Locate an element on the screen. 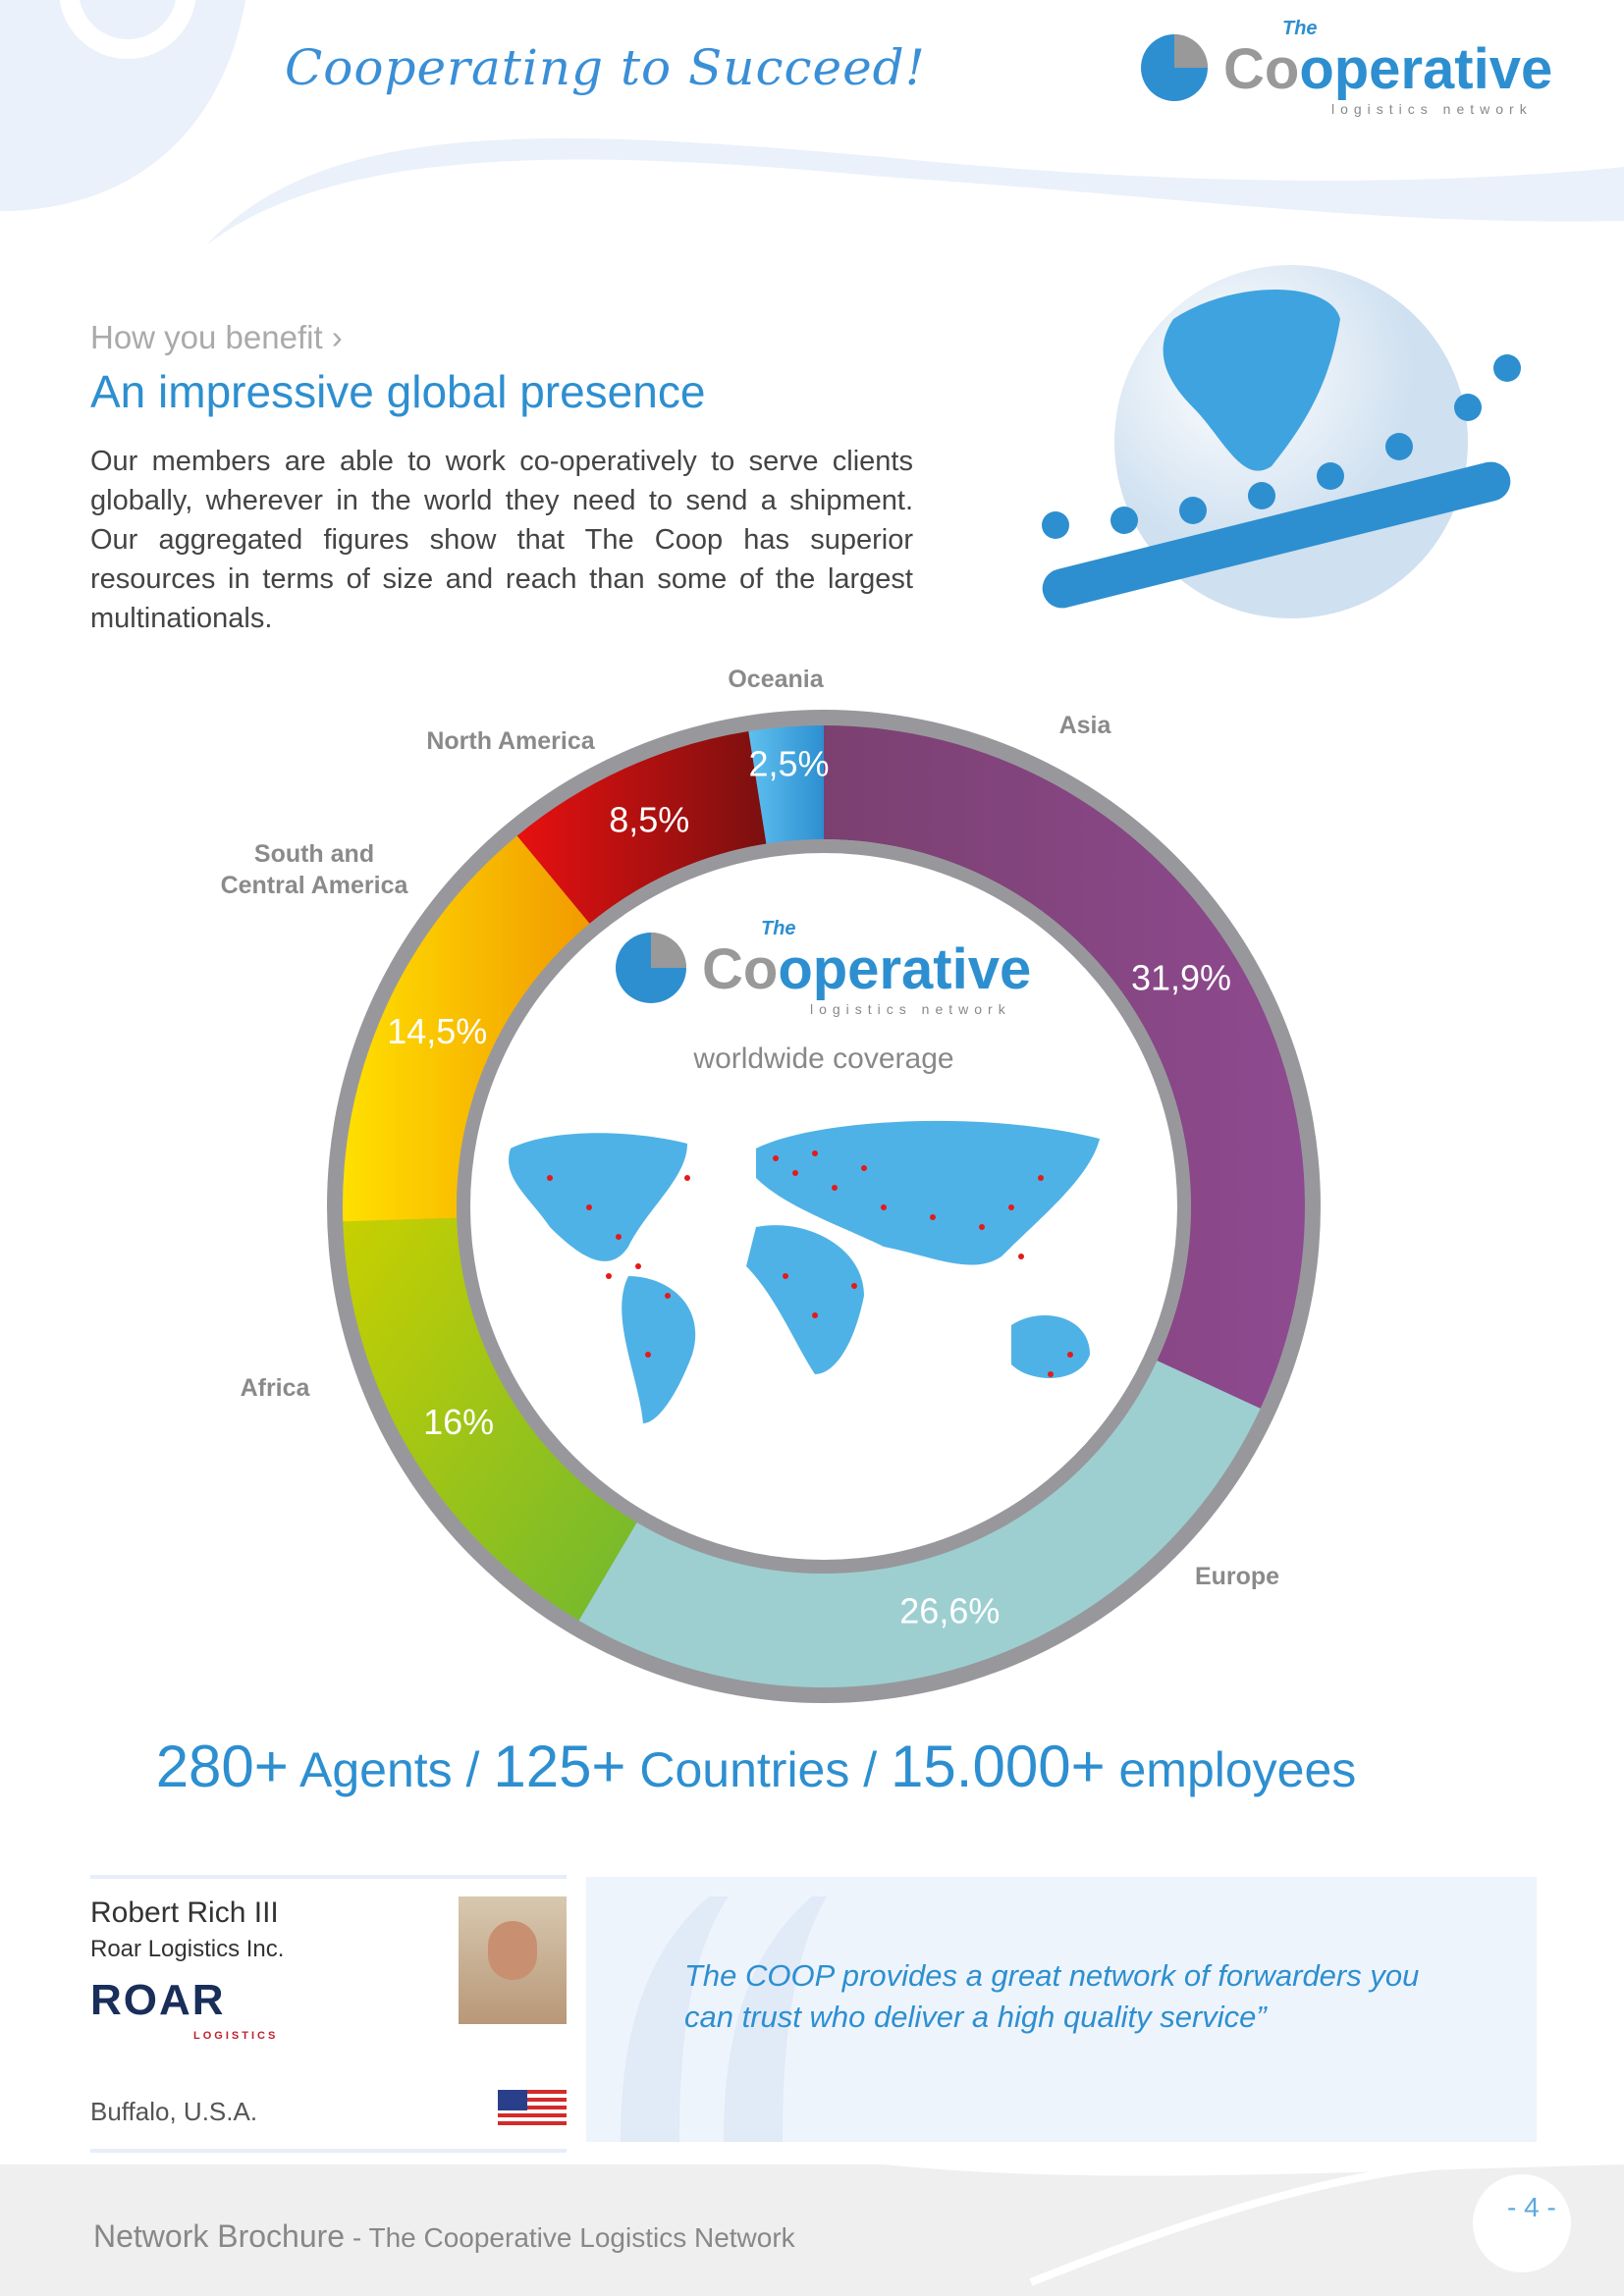 This screenshot has height=2296, width=1624. slice-label: 14,5% is located at coordinates (437, 1031).